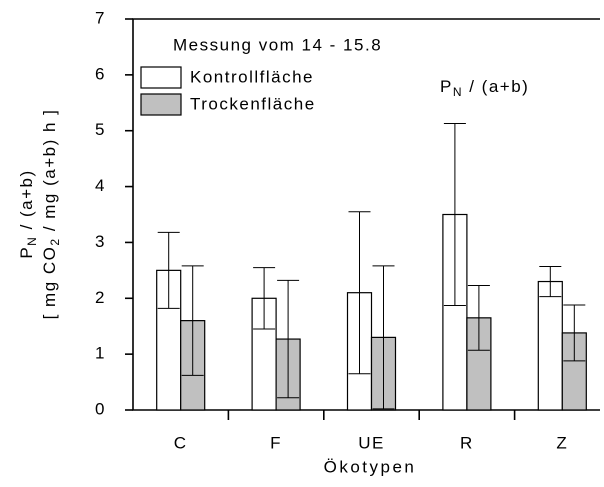  Describe the element at coordinates (458, 92) in the screenshot. I see `annotation-part: N` at that location.